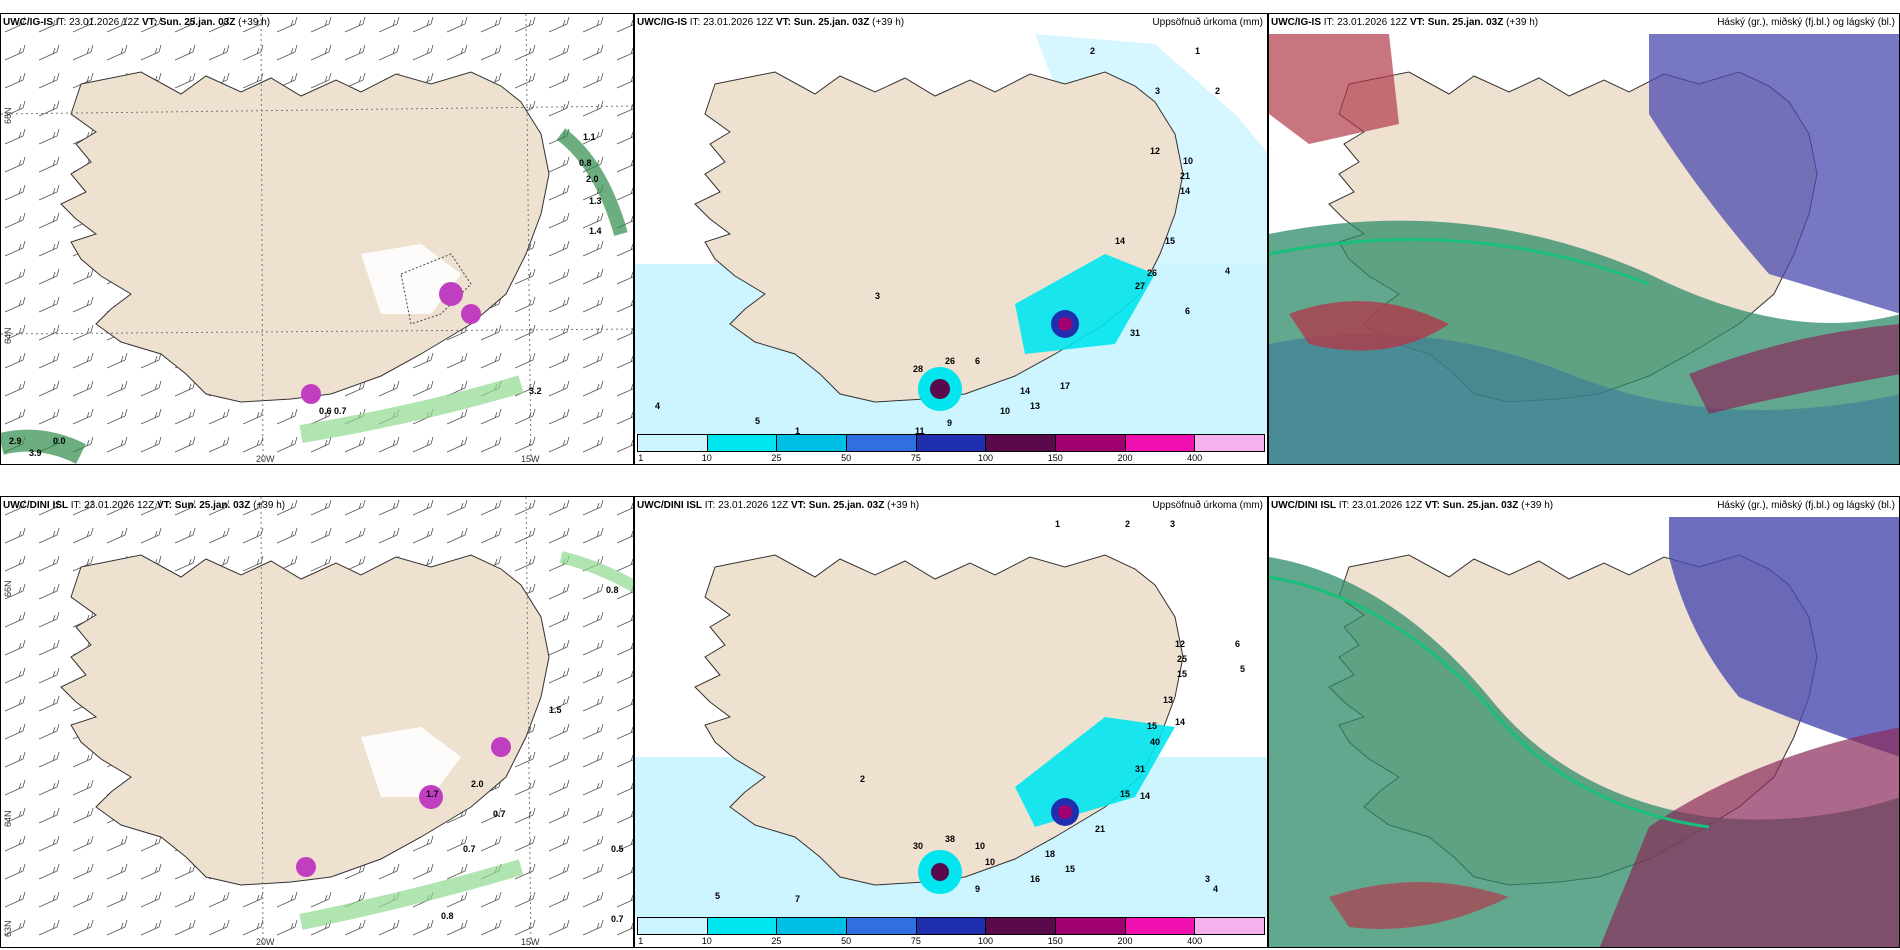 This screenshot has height=950, width=1900. What do you see at coordinates (641, 941) in the screenshot?
I see `colorbar-label: 1` at bounding box center [641, 941].